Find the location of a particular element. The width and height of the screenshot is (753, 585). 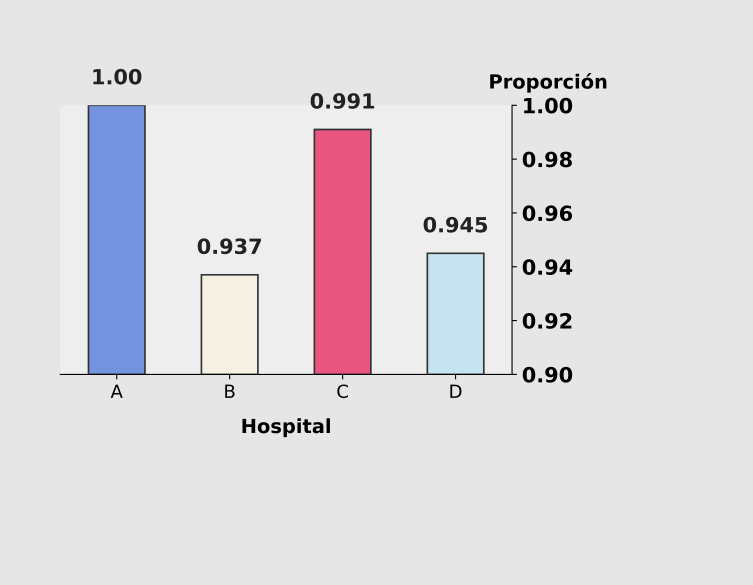

y-tick-label: 0.92 is located at coordinates (547, 321).